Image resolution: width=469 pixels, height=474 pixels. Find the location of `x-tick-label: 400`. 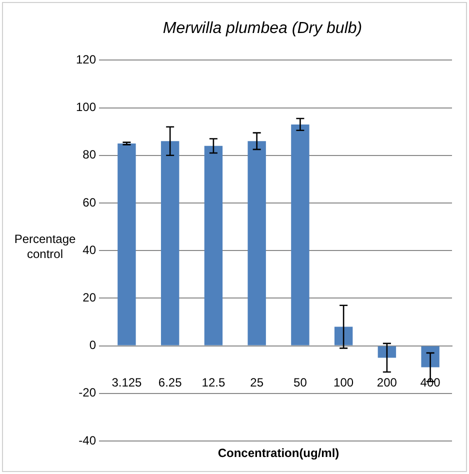

x-tick-label: 400 is located at coordinates (430, 382).